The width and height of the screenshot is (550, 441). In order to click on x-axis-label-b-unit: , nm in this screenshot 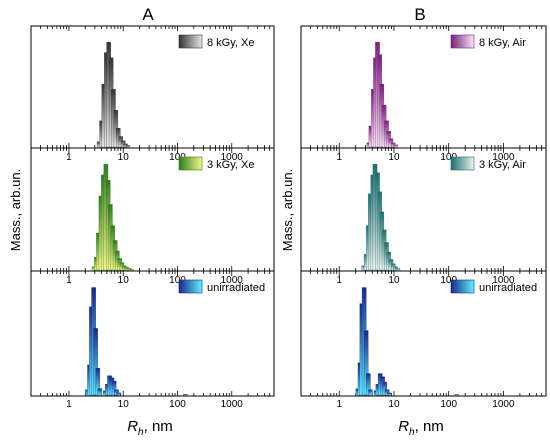, I will do `click(429, 426)`.